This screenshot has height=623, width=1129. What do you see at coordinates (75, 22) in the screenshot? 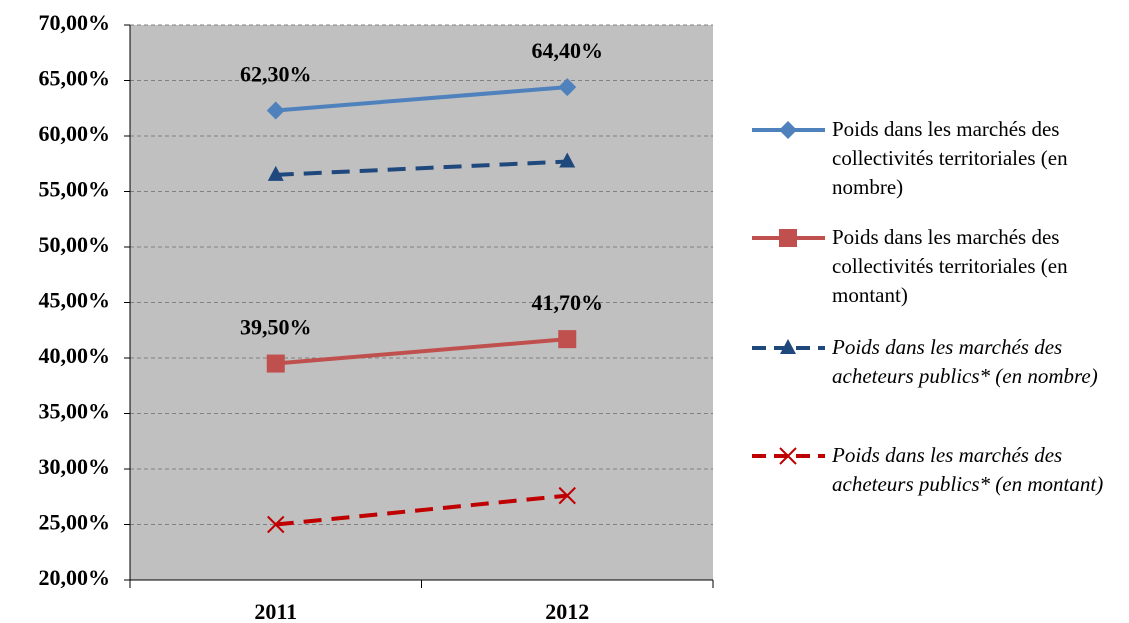
I see `y-tick-label: 70,00%` at bounding box center [75, 22].